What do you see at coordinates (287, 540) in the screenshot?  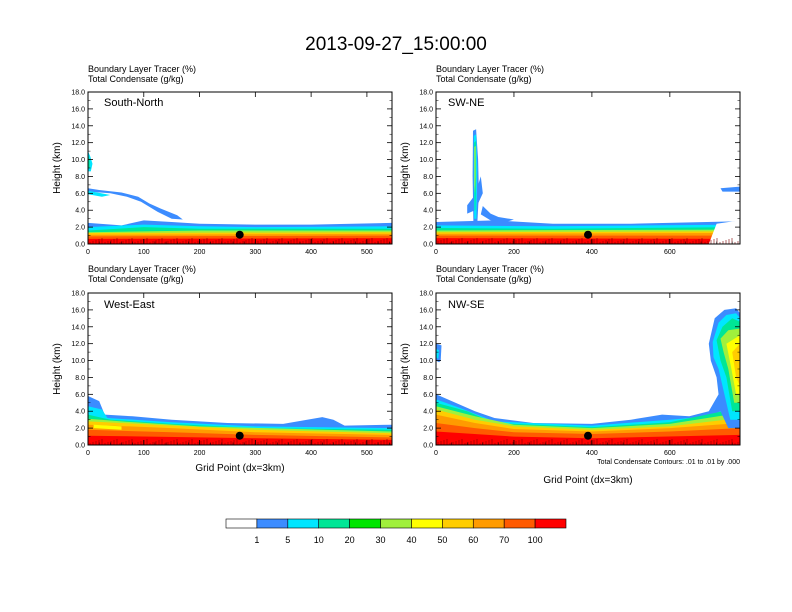 I see `colorbar-label: 5` at bounding box center [287, 540].